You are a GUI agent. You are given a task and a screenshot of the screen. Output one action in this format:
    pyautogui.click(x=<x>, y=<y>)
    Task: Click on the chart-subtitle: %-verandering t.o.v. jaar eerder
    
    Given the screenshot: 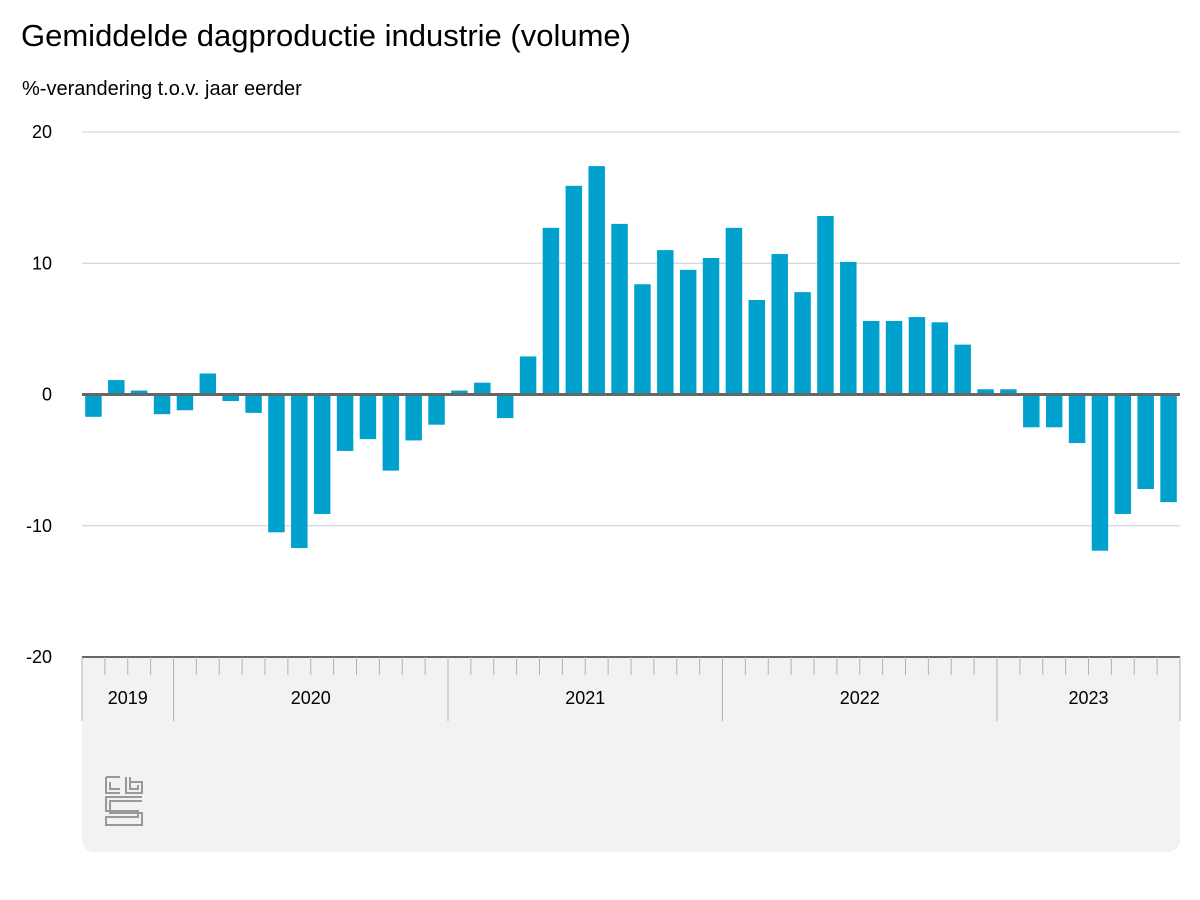 What is the action you would take?
    pyautogui.click(x=162, y=89)
    